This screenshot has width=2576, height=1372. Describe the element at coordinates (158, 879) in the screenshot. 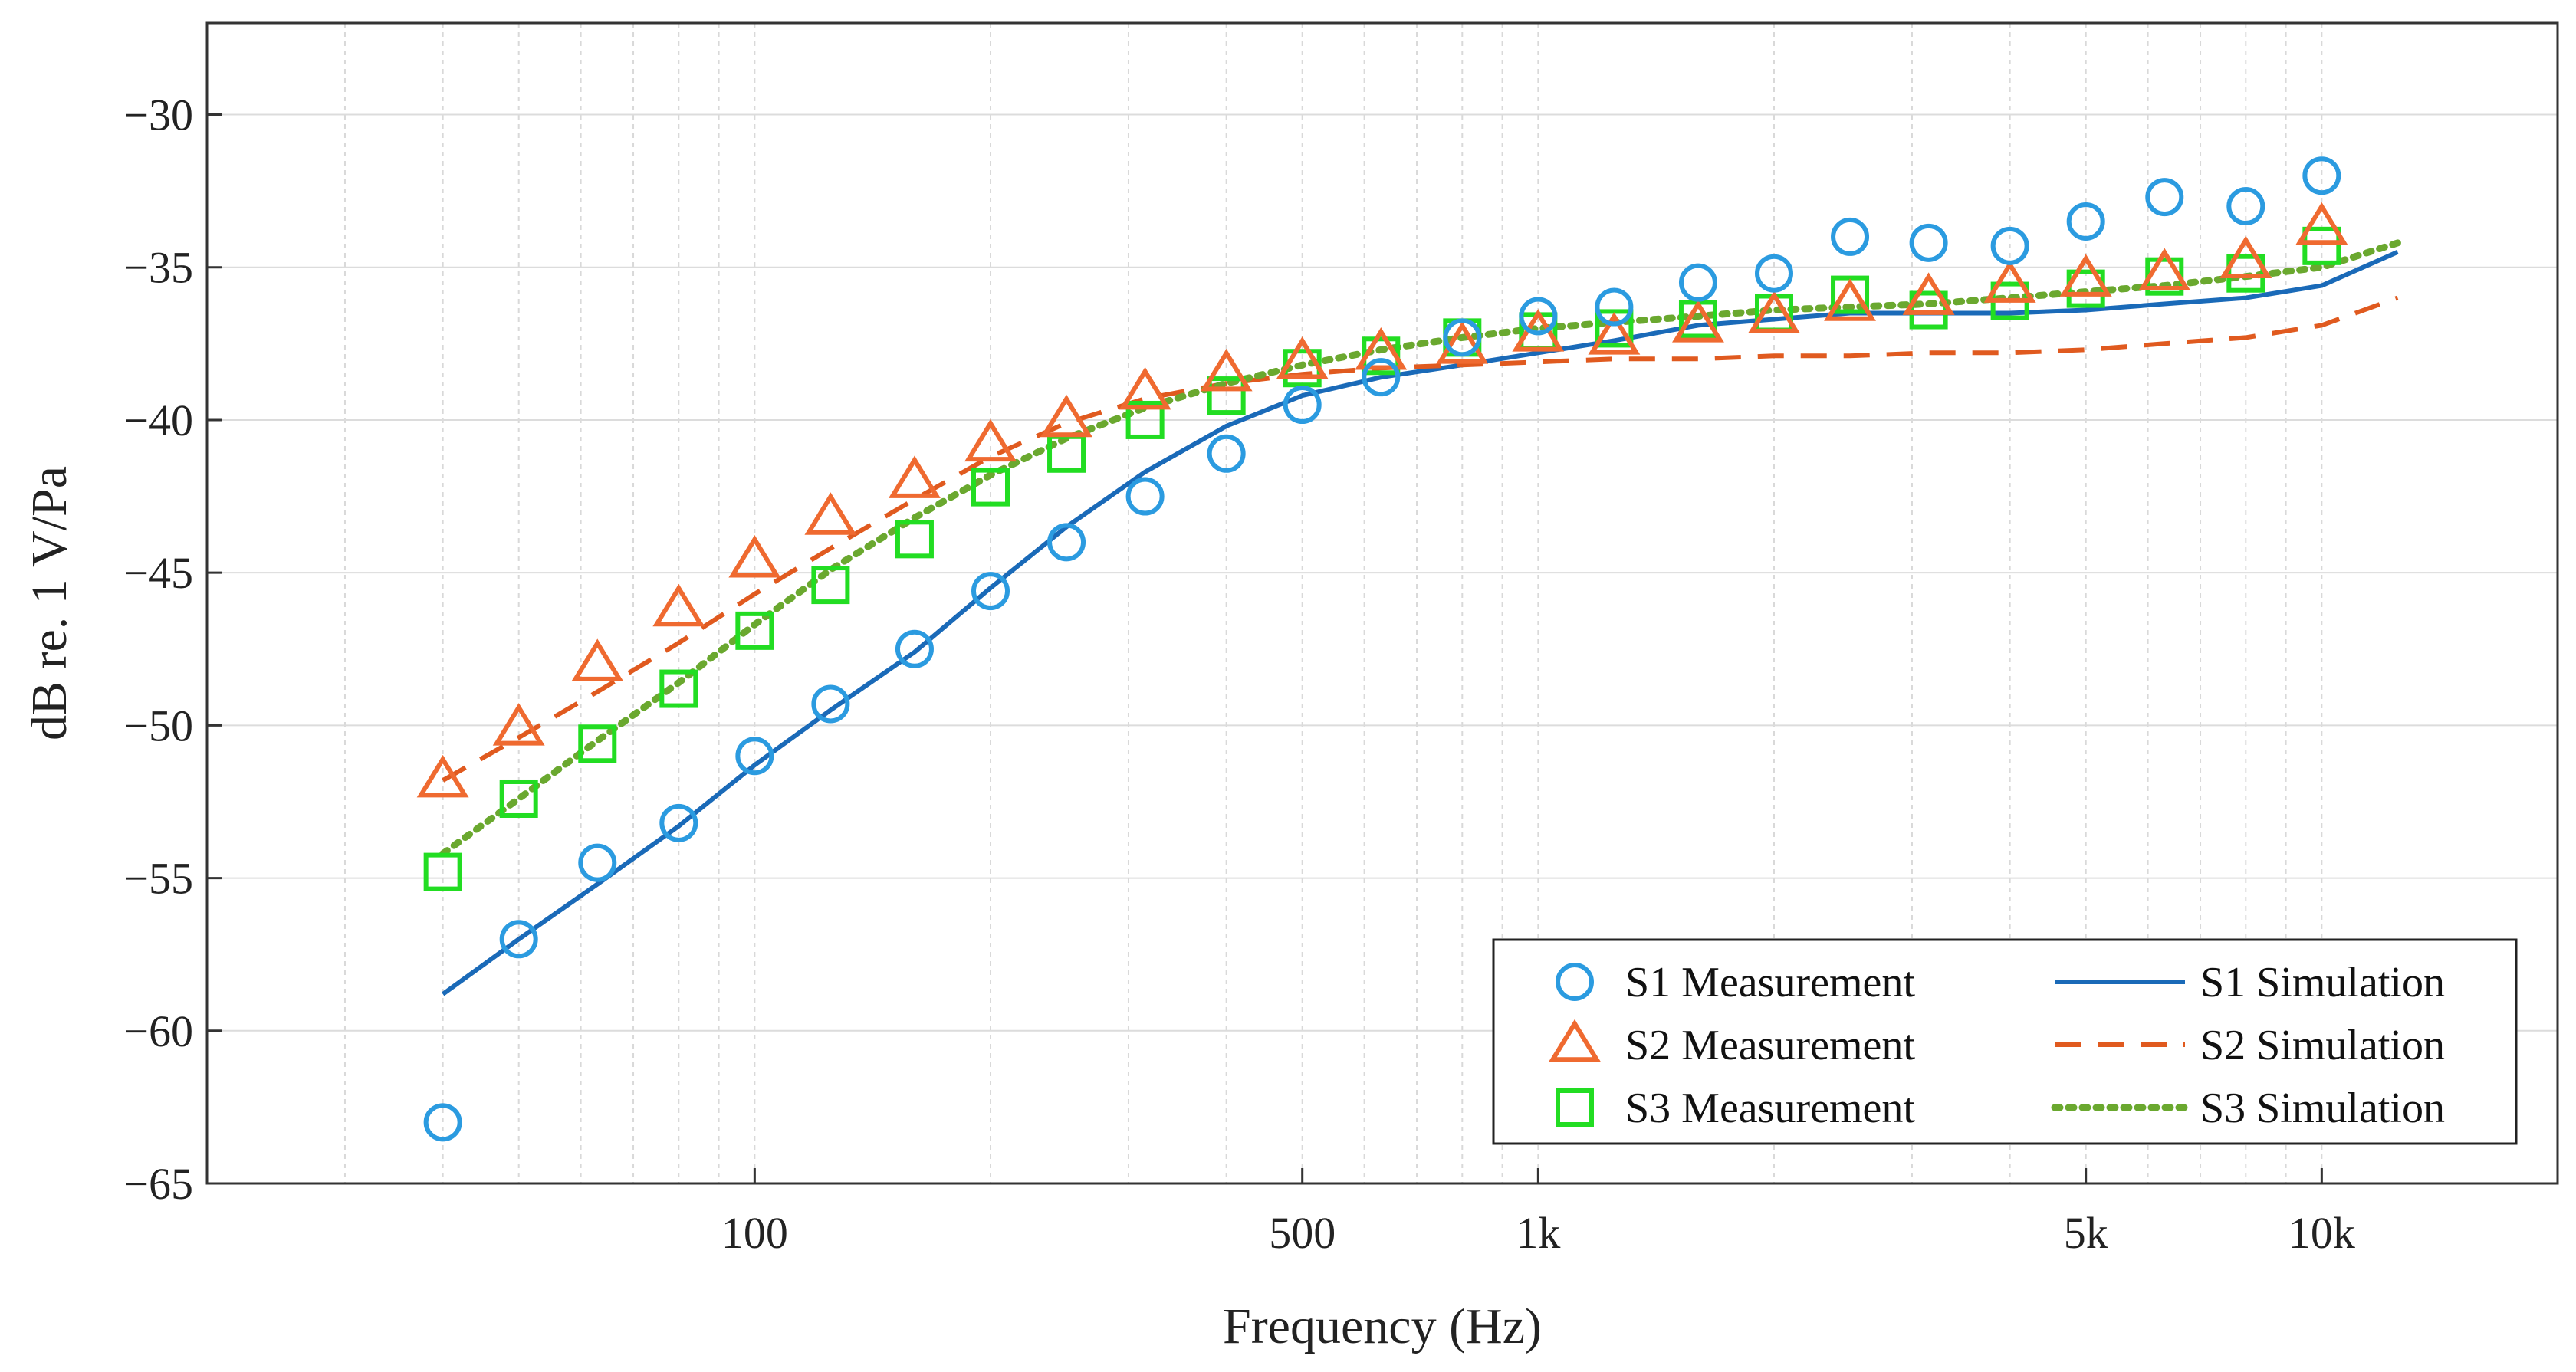

I see `y-tick-label: −55` at that location.